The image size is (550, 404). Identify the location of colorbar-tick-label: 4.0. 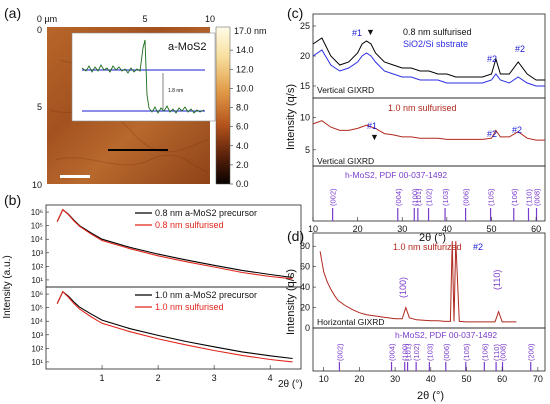
(242, 146).